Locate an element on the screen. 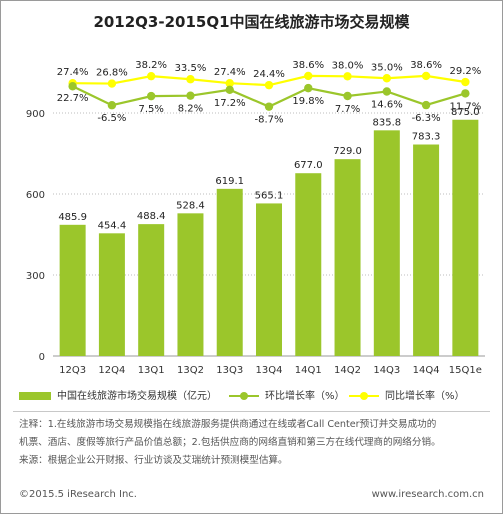 The image size is (503, 514). note-line-3: 来源：根据企业公开财报、行业访谈及艾瑞统计预测模型估算。 is located at coordinates (153, 460).